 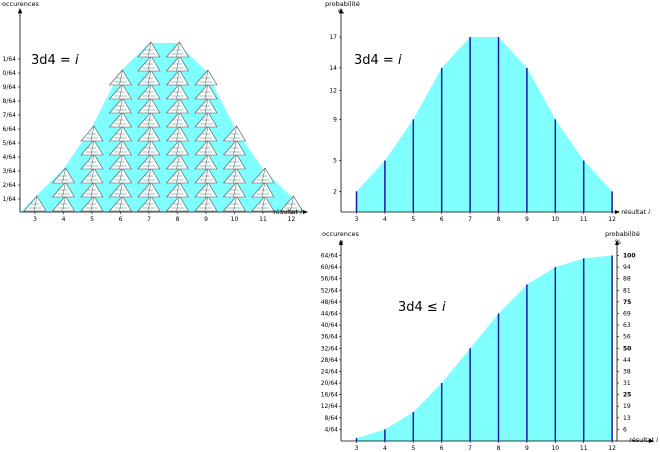 What do you see at coordinates (333, 91) in the screenshot?
I see `y-tick-label: 12` at bounding box center [333, 91].